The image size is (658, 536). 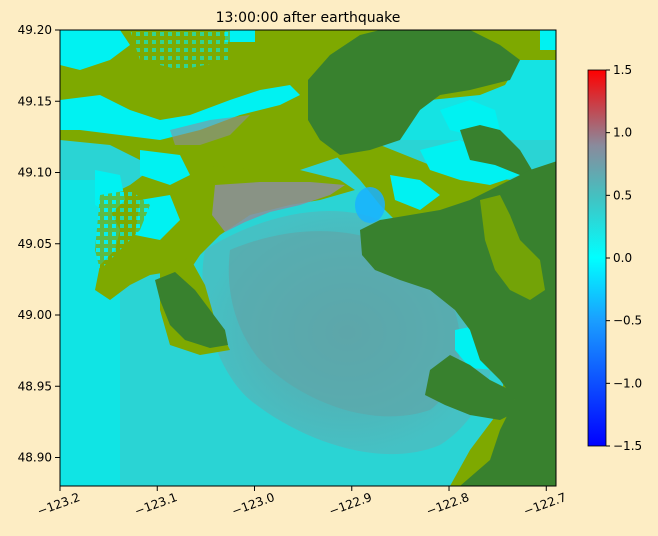 What do you see at coordinates (627, 321) in the screenshot?
I see `colorbar-tick-label: −0.5` at bounding box center [627, 321].